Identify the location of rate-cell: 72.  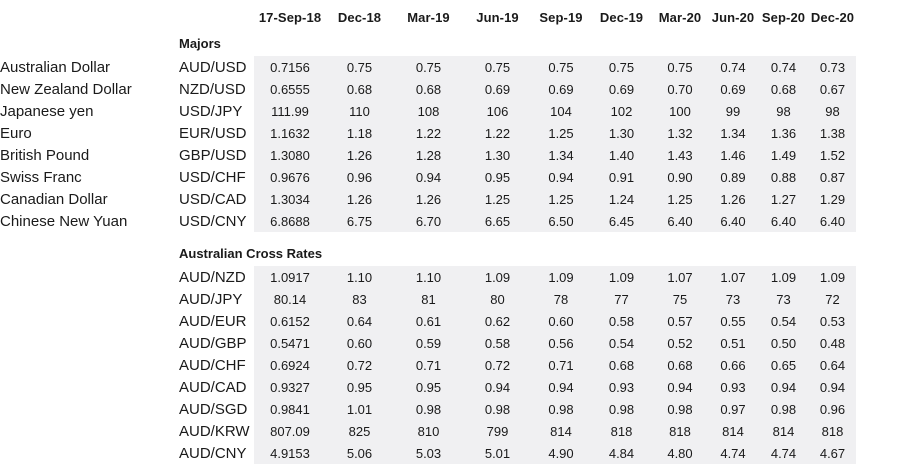
(832, 299).